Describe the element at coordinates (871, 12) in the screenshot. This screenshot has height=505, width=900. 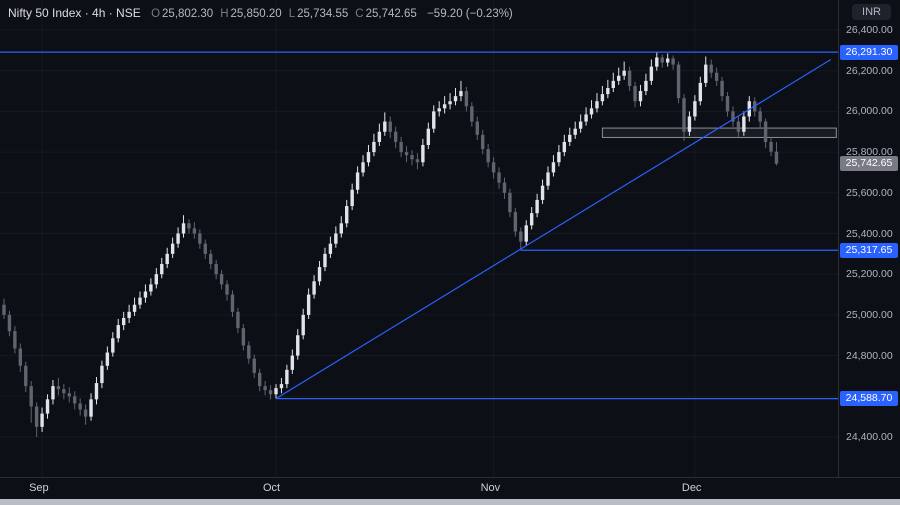
I see `currency-badge: INR` at that location.